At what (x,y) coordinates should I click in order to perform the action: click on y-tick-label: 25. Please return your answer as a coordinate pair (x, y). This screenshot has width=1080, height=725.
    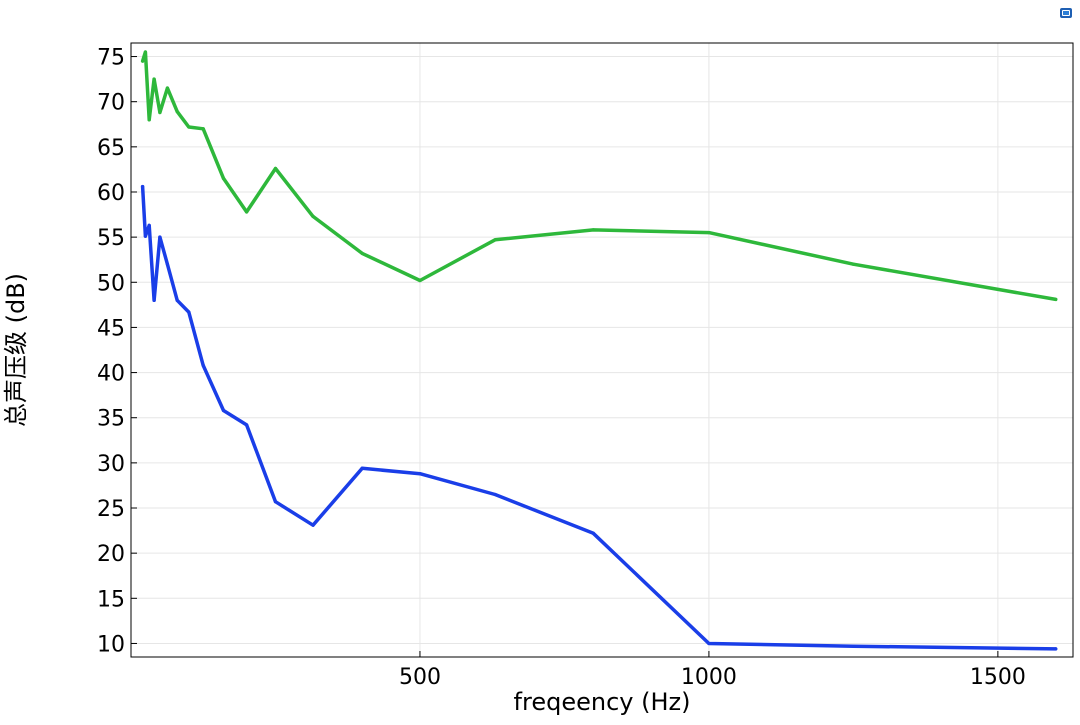
    Looking at the image, I should click on (111, 509).